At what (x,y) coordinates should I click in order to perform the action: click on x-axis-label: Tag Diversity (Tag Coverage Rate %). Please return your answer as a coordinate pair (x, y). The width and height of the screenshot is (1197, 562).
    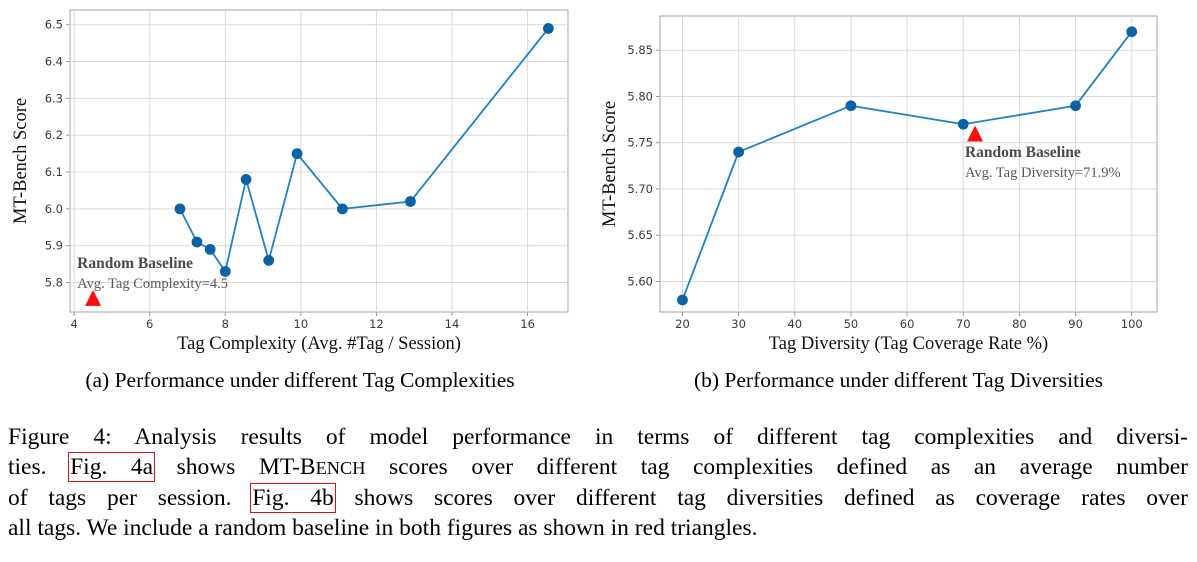
    Looking at the image, I should click on (908, 344).